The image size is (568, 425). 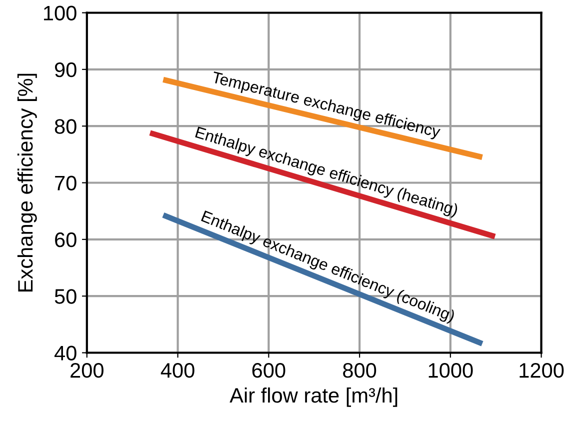 What do you see at coordinates (542, 370) in the screenshot?
I see `x-tick-label: 1200` at bounding box center [542, 370].